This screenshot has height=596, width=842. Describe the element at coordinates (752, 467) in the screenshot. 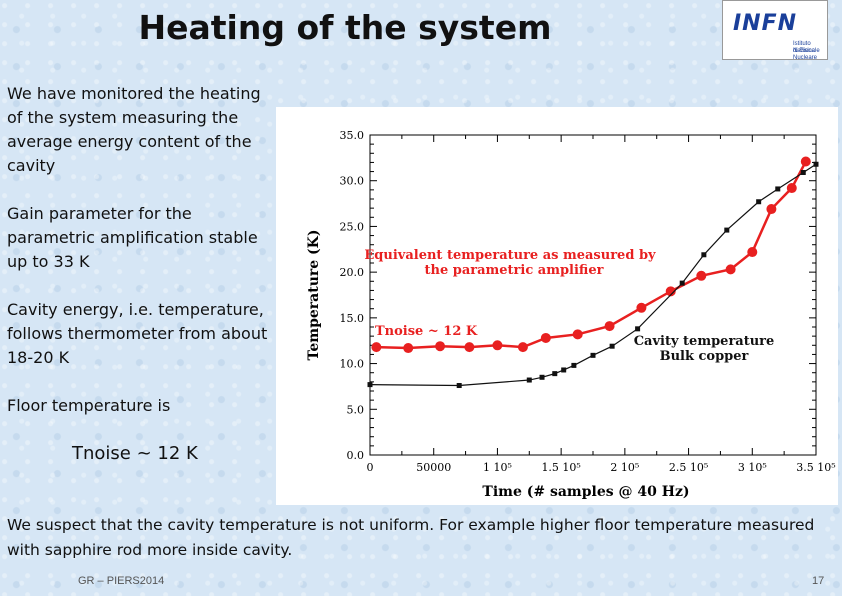

I see `x-tick-label: 3 10⁵` at that location.